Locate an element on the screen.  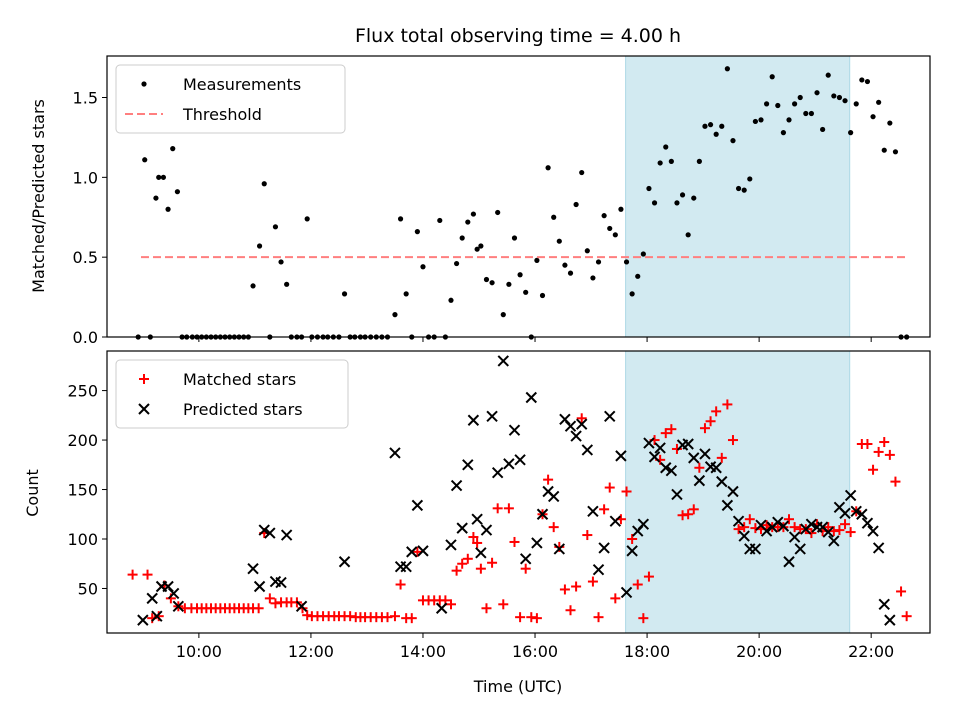
legend-label: Threshold is located at coordinates (222, 114).